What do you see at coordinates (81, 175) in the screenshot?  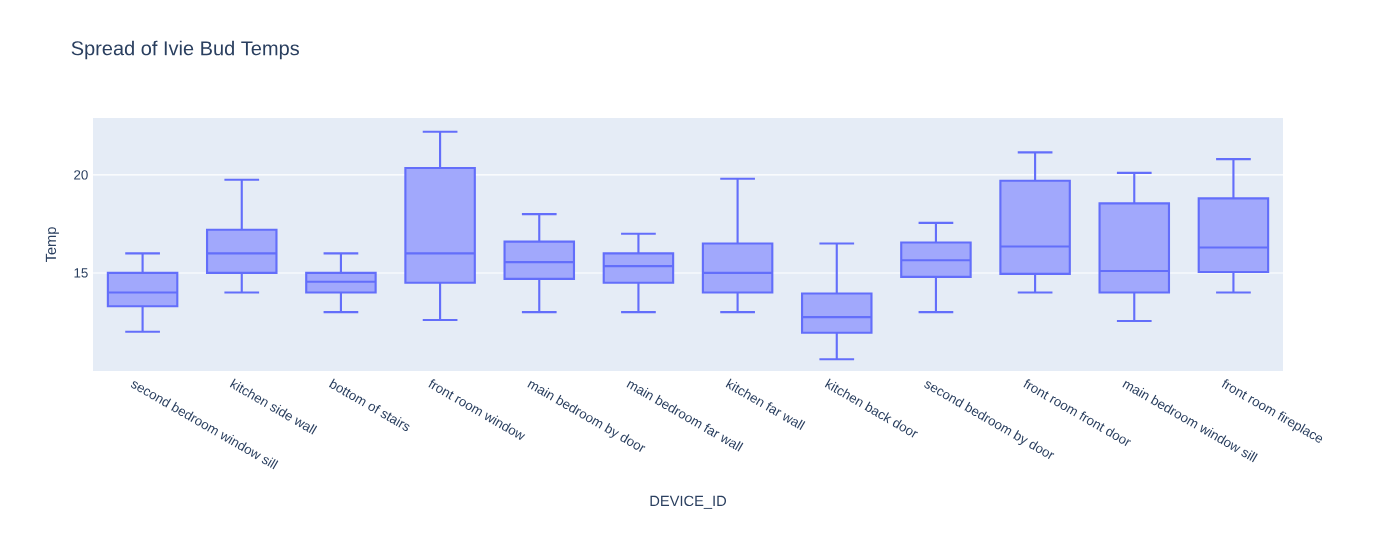 I see `y-tick-label: 20` at bounding box center [81, 175].